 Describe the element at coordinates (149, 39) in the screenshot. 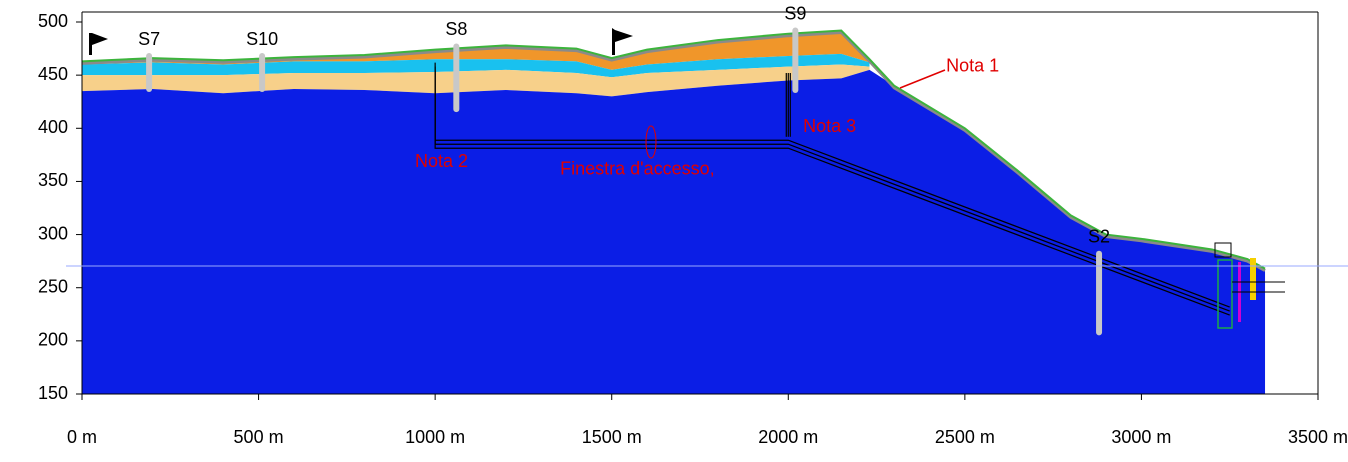

I see `borehole-label: S7` at that location.